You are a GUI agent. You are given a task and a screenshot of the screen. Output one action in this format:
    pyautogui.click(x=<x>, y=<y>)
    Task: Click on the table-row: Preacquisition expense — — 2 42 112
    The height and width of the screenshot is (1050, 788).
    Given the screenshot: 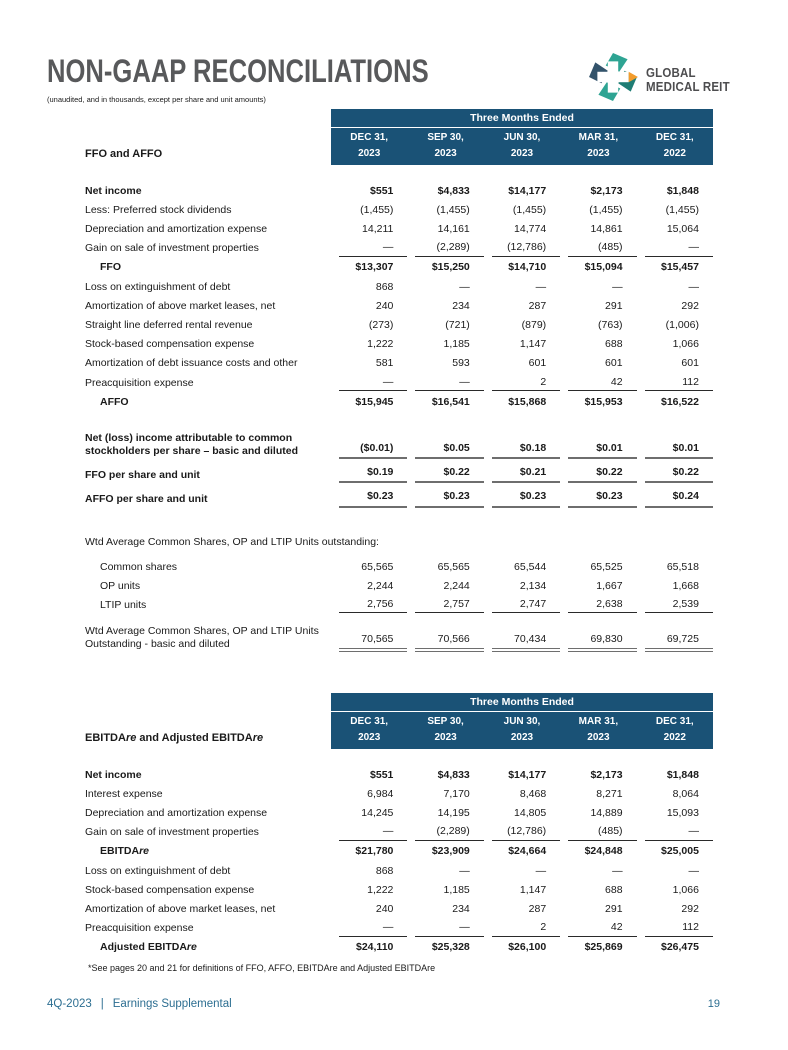 What is the action you would take?
    pyautogui.click(x=399, y=927)
    